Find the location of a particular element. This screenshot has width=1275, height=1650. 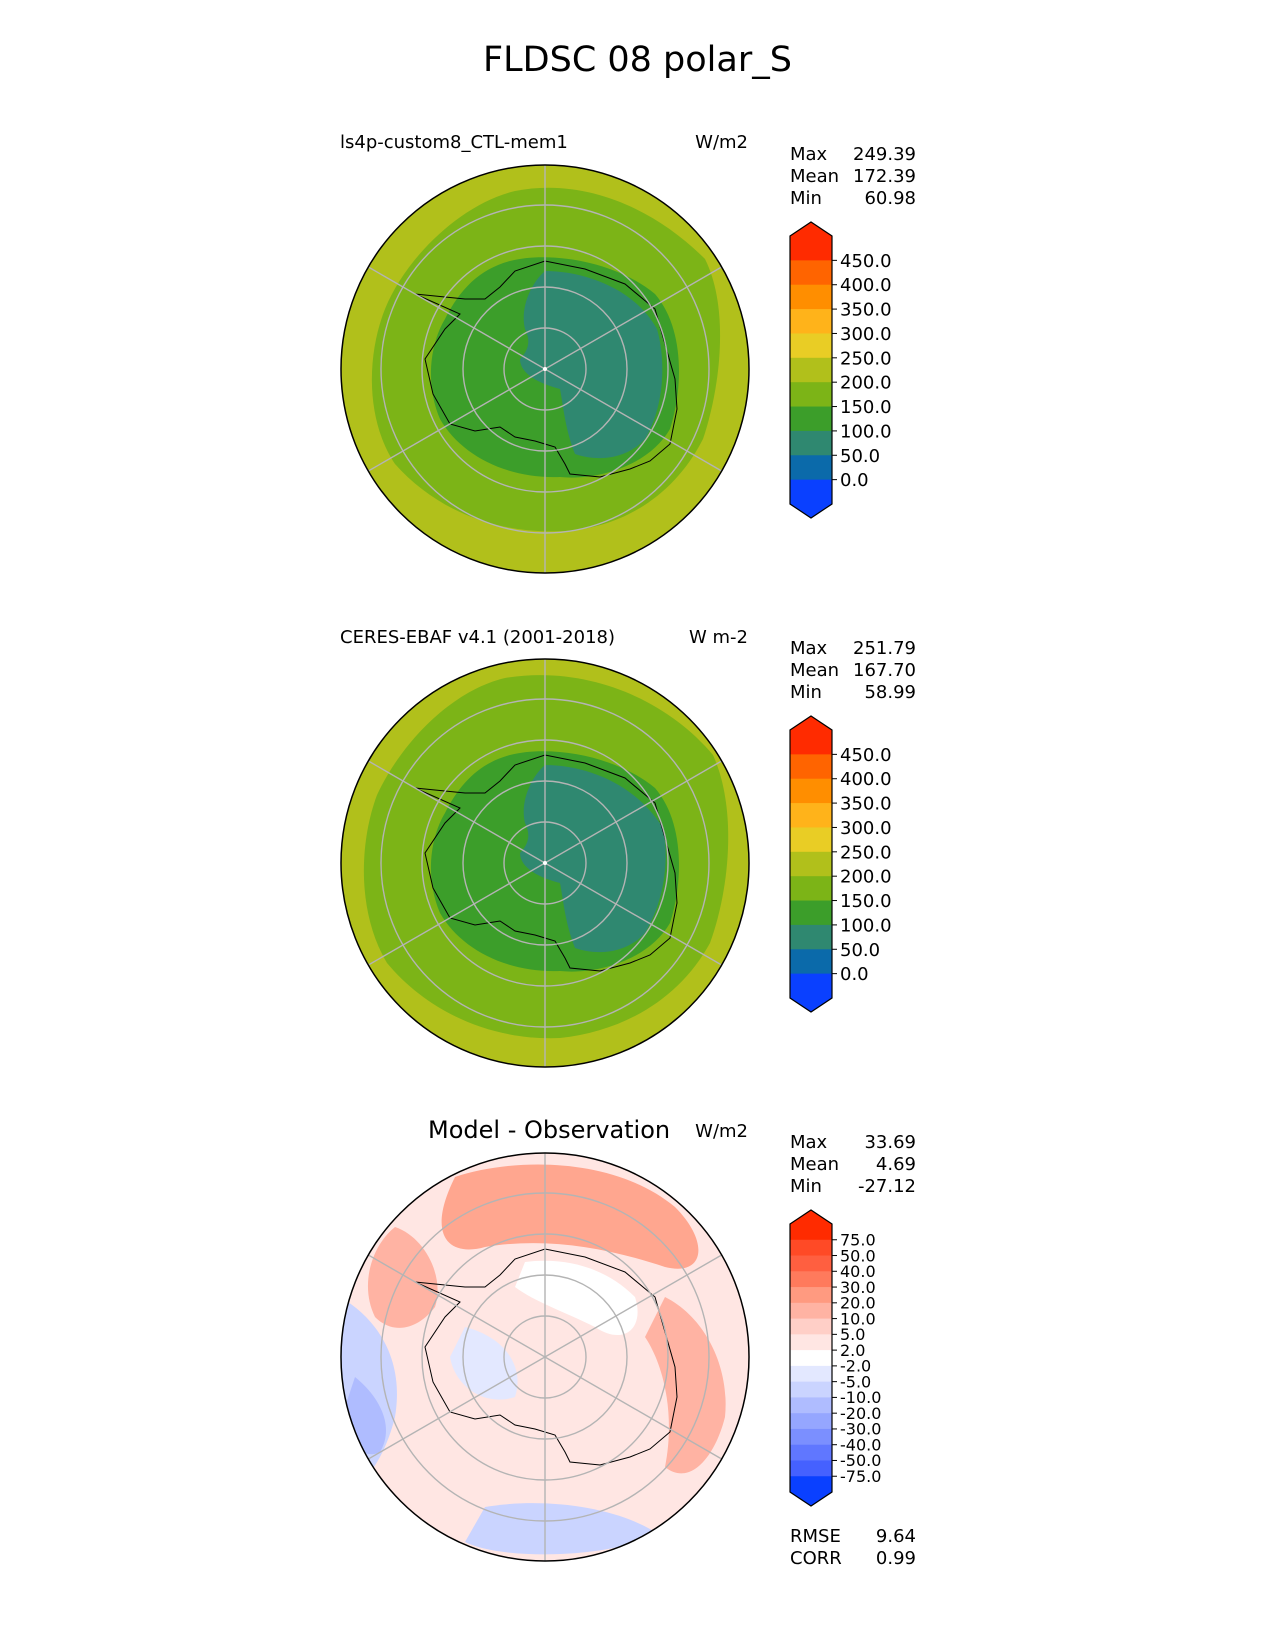

colorbar-tick-label: -40.0 is located at coordinates (860, 1444).